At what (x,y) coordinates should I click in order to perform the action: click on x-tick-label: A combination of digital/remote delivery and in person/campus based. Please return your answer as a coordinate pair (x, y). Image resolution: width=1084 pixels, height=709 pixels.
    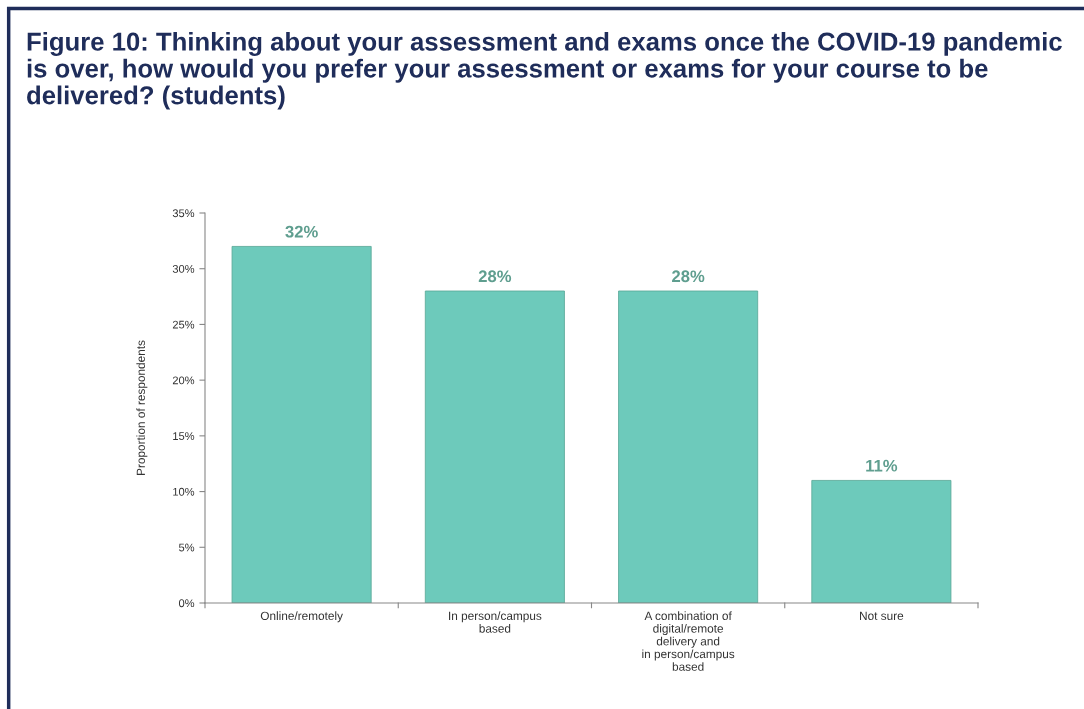
    Looking at the image, I should click on (688, 641).